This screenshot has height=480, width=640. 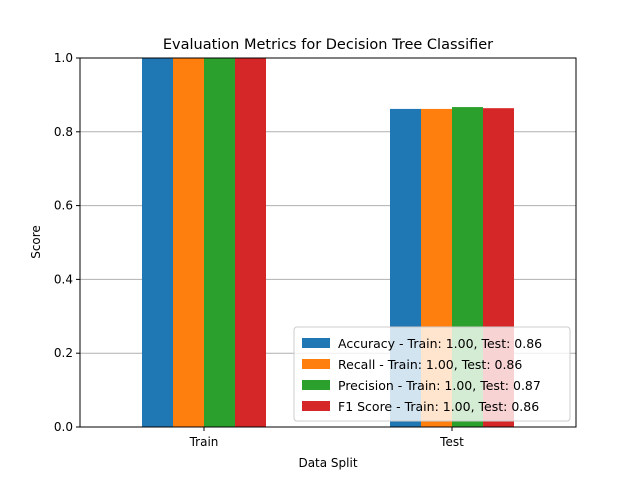 I want to click on legend-entry: Precision - Train: 1.00, Test: 0.87, so click(x=439, y=385).